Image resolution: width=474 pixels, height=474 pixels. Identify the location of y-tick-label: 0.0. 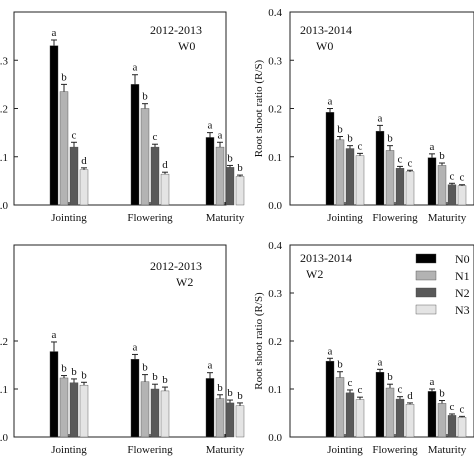
(275, 206).